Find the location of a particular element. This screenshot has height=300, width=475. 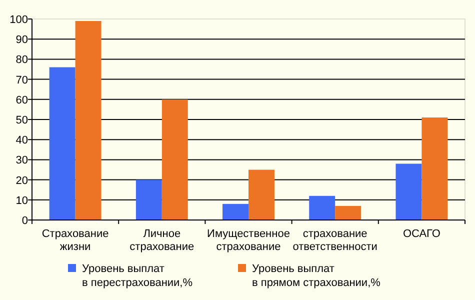

y-tick-label: 70 is located at coordinates (22, 80).